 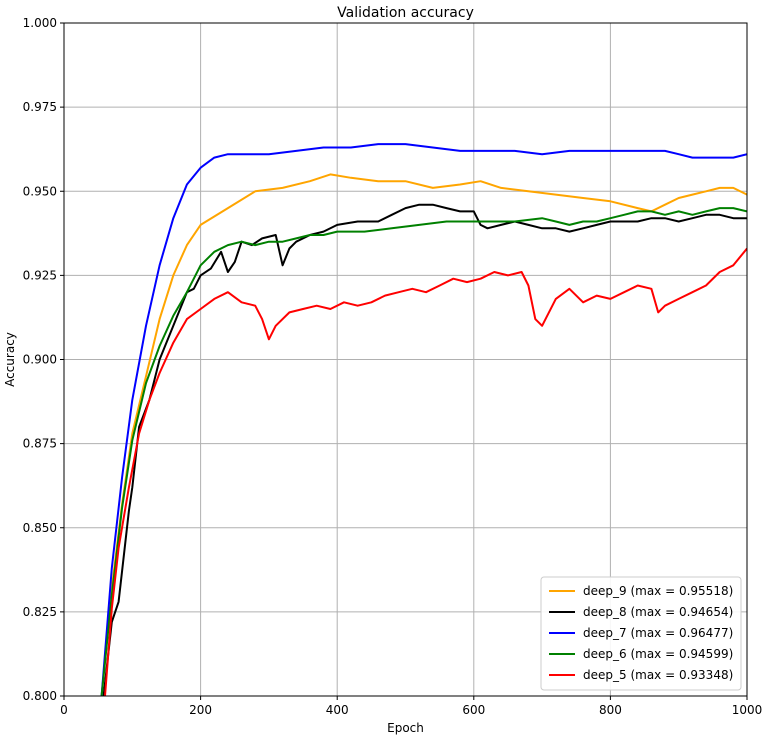 I want to click on x-tick-label: 800, so click(x=610, y=710).